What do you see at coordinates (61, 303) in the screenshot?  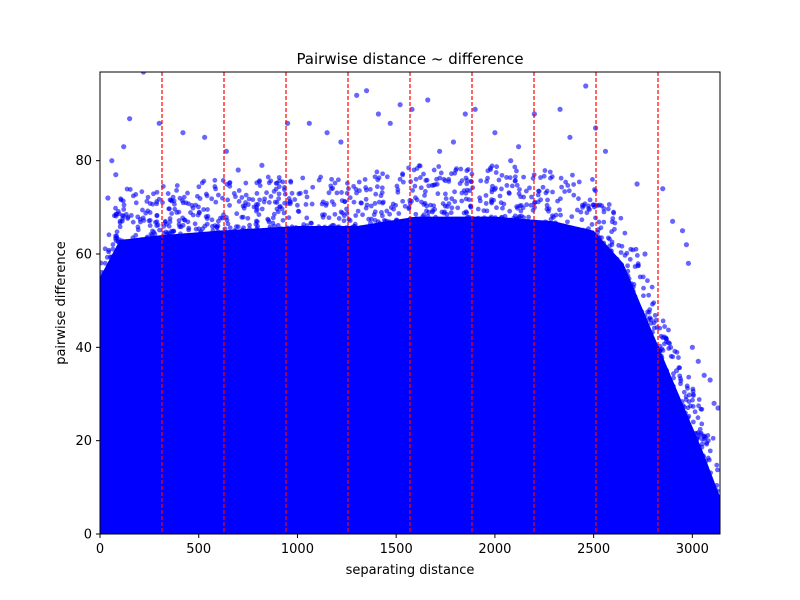 I see `y-axis-label: pairwise difference` at bounding box center [61, 303].